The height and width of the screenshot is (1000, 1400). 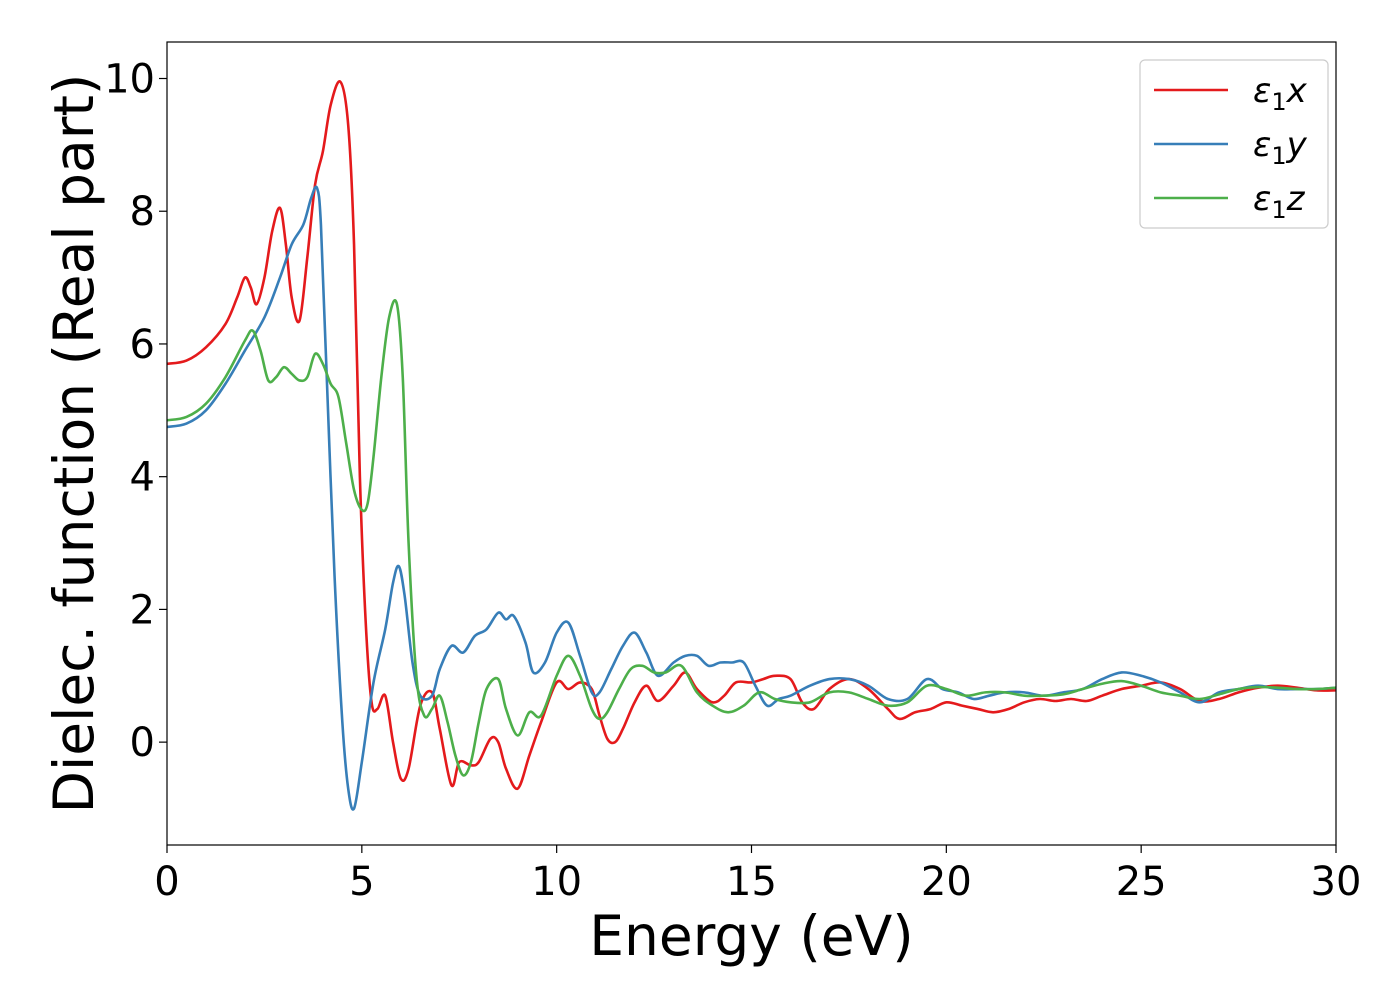 What do you see at coordinates (946, 882) in the screenshot?
I see `x-tick-label: 20` at bounding box center [946, 882].